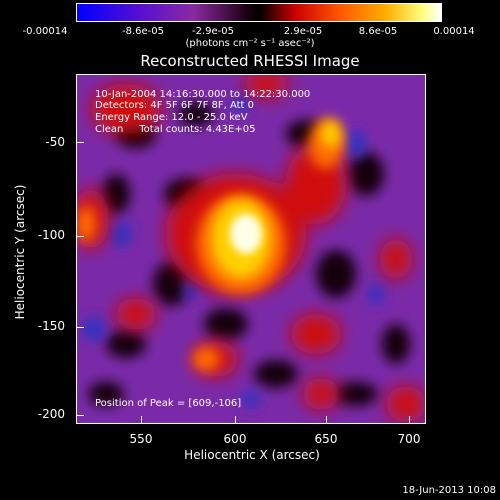  What do you see at coordinates (143, 31) in the screenshot?
I see `colorbar-tick-label: -8.6e-05` at bounding box center [143, 31].